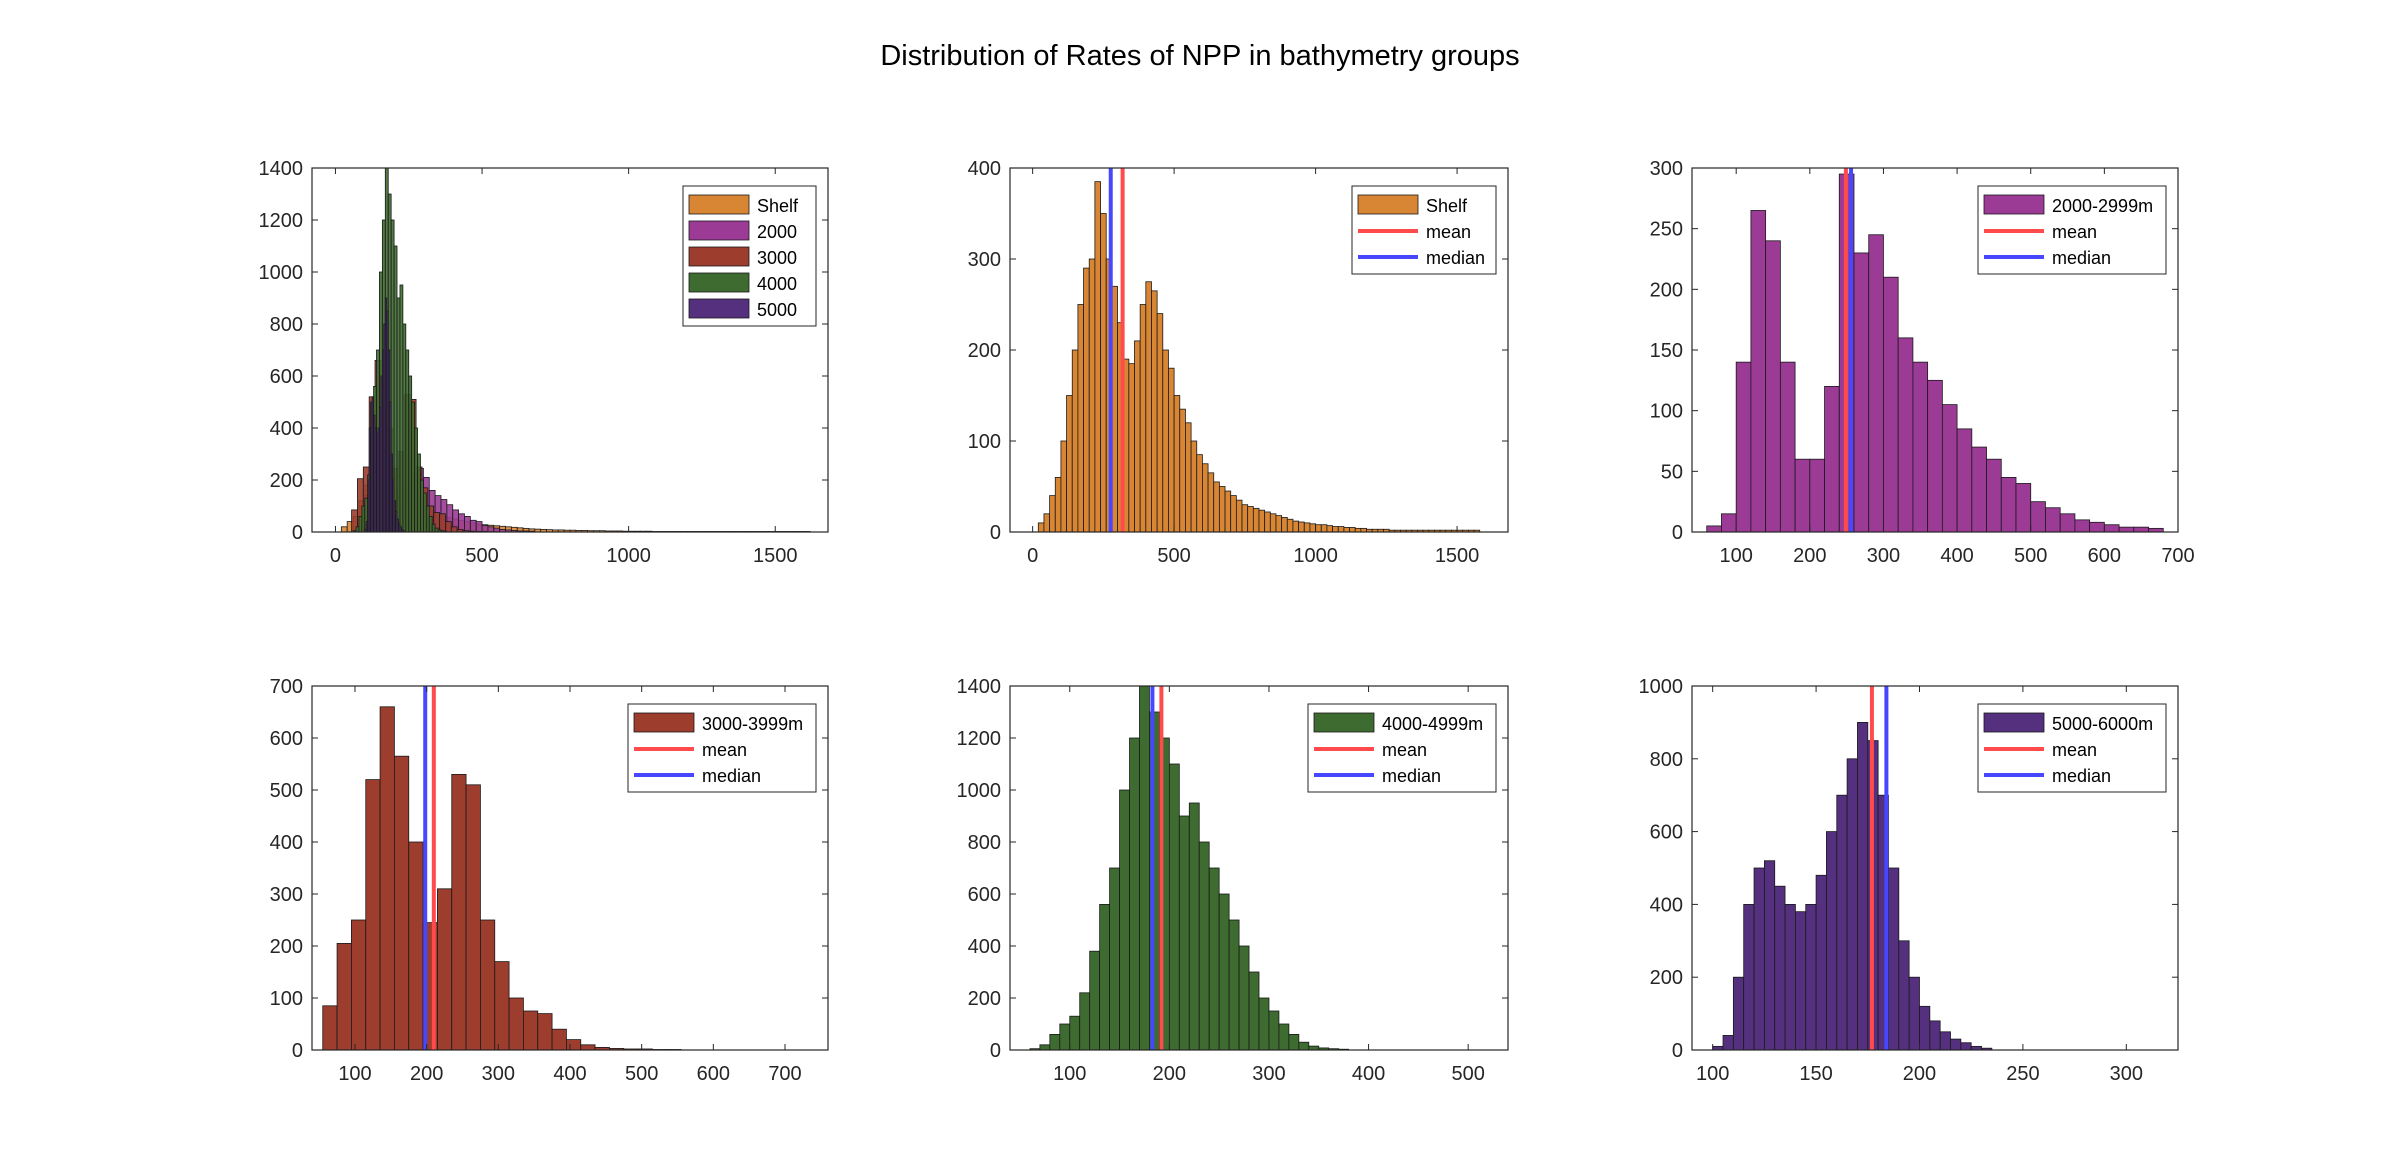 Image resolution: width=2400 pixels, height=1170 pixels. Describe the element at coordinates (1368, 1074) in the screenshot. I see `x-tick-label: 400` at that location.